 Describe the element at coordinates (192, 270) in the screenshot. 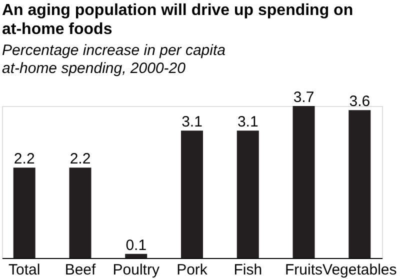

I see `x-tick-label: Pork` at that location.